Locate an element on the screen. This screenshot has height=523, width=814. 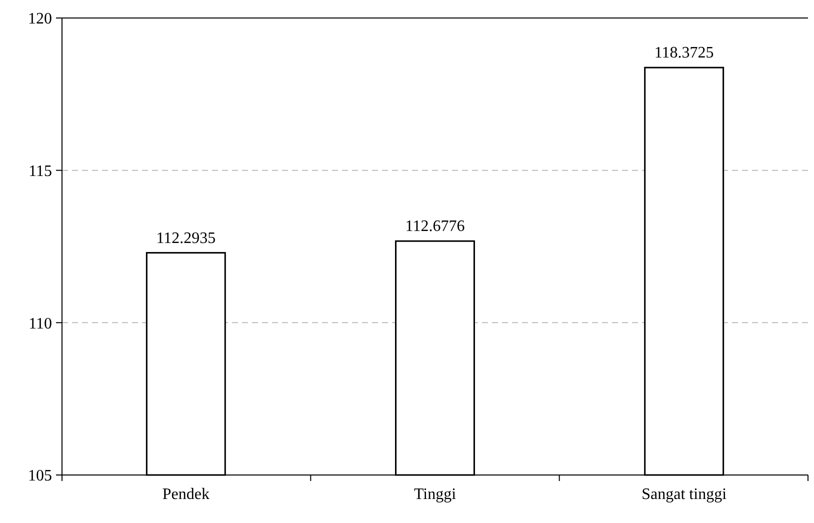
x-tick-label: Sangat tinggi is located at coordinates (685, 494).